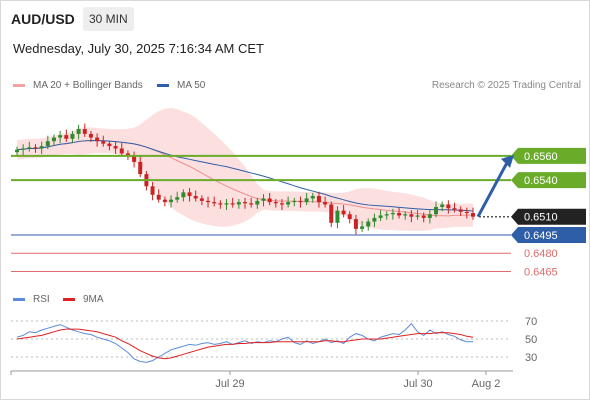  What do you see at coordinates (541, 236) in the screenshot?
I see `price-label: 0.6495` at bounding box center [541, 236].